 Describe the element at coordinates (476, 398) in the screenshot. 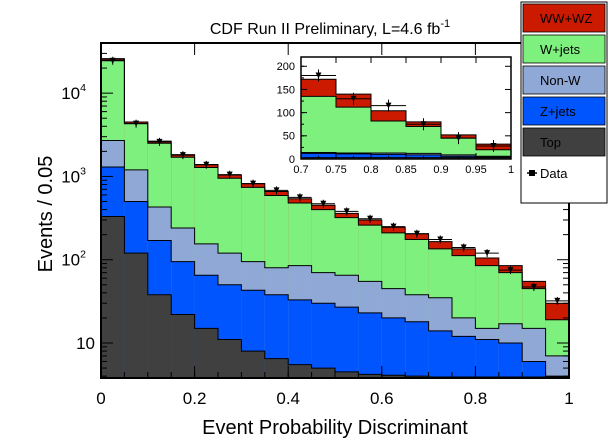

I see `main-x-tick-label: 0.8` at that location.